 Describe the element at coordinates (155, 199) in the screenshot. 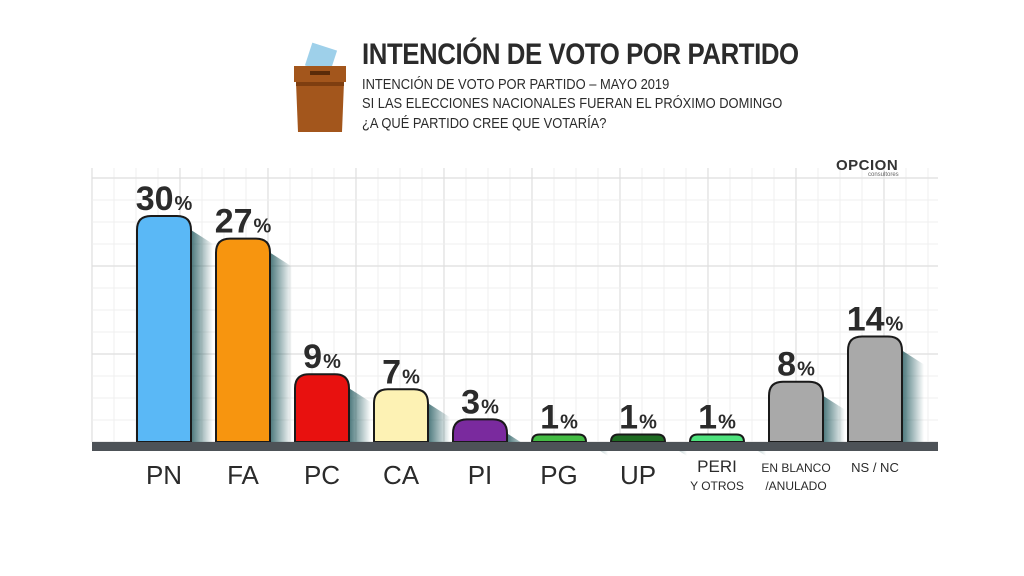

I see `value-number: 30` at that location.